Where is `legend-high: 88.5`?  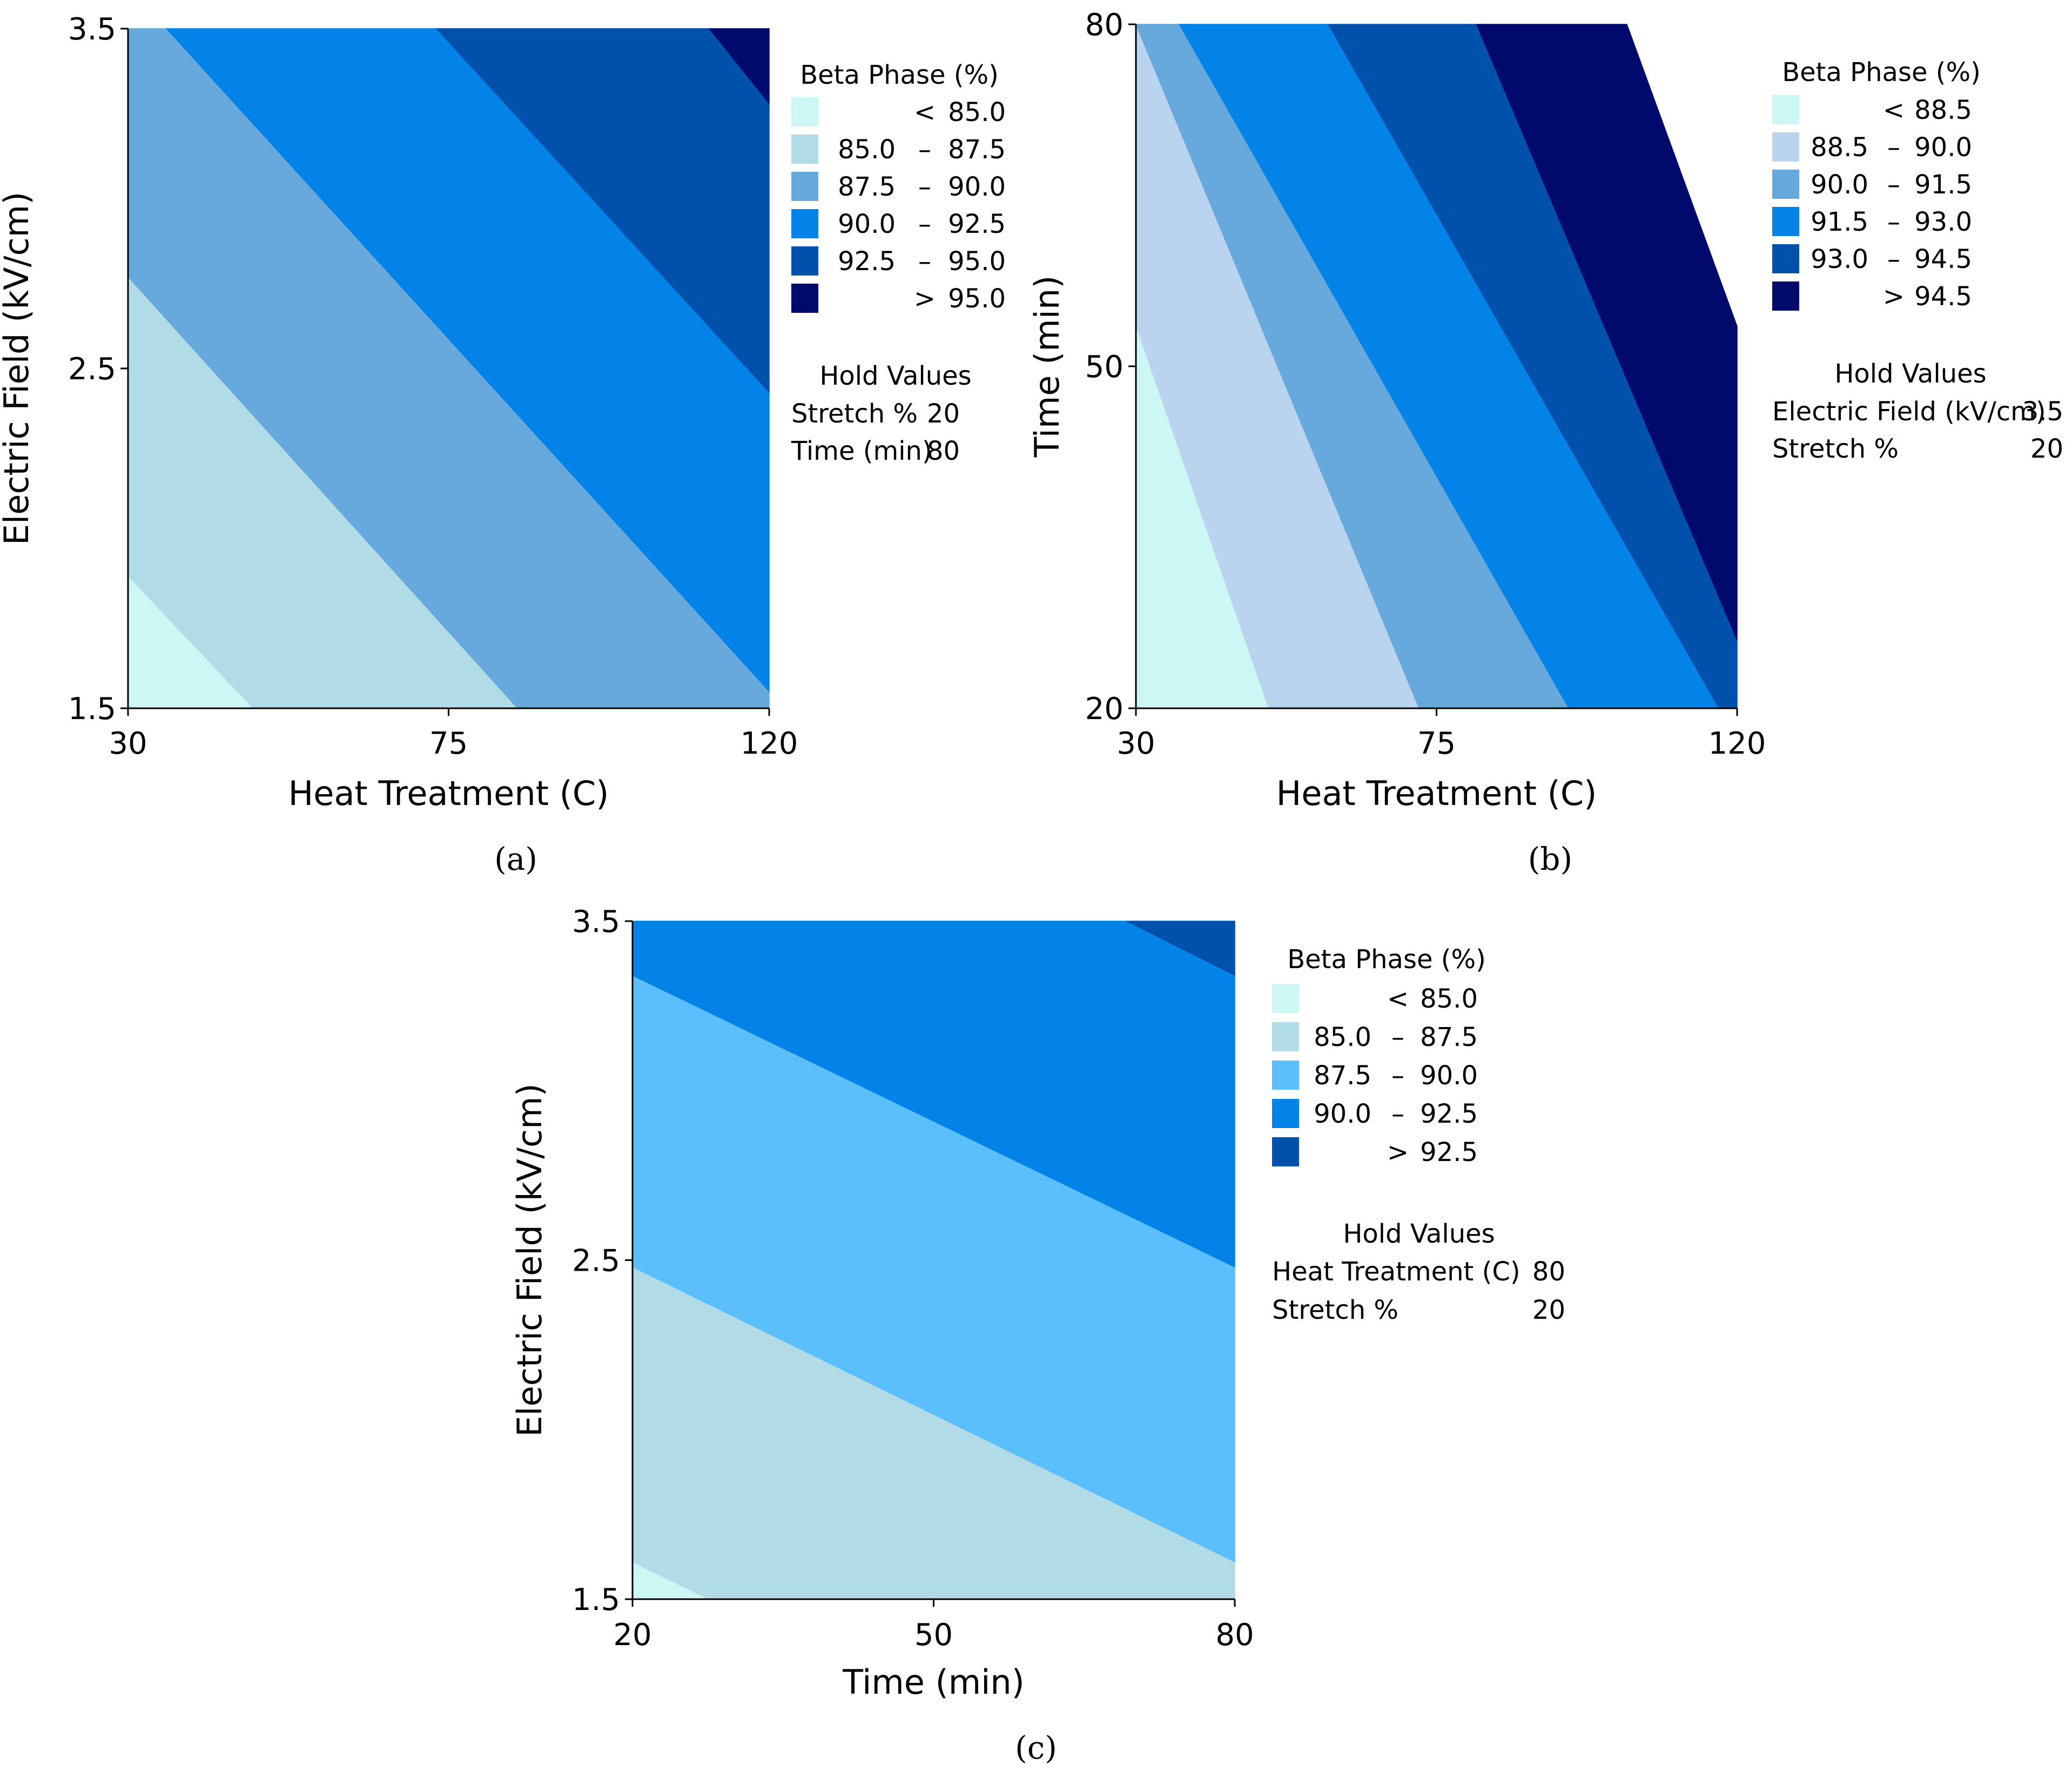
legend-high: 88.5 is located at coordinates (1943, 110).